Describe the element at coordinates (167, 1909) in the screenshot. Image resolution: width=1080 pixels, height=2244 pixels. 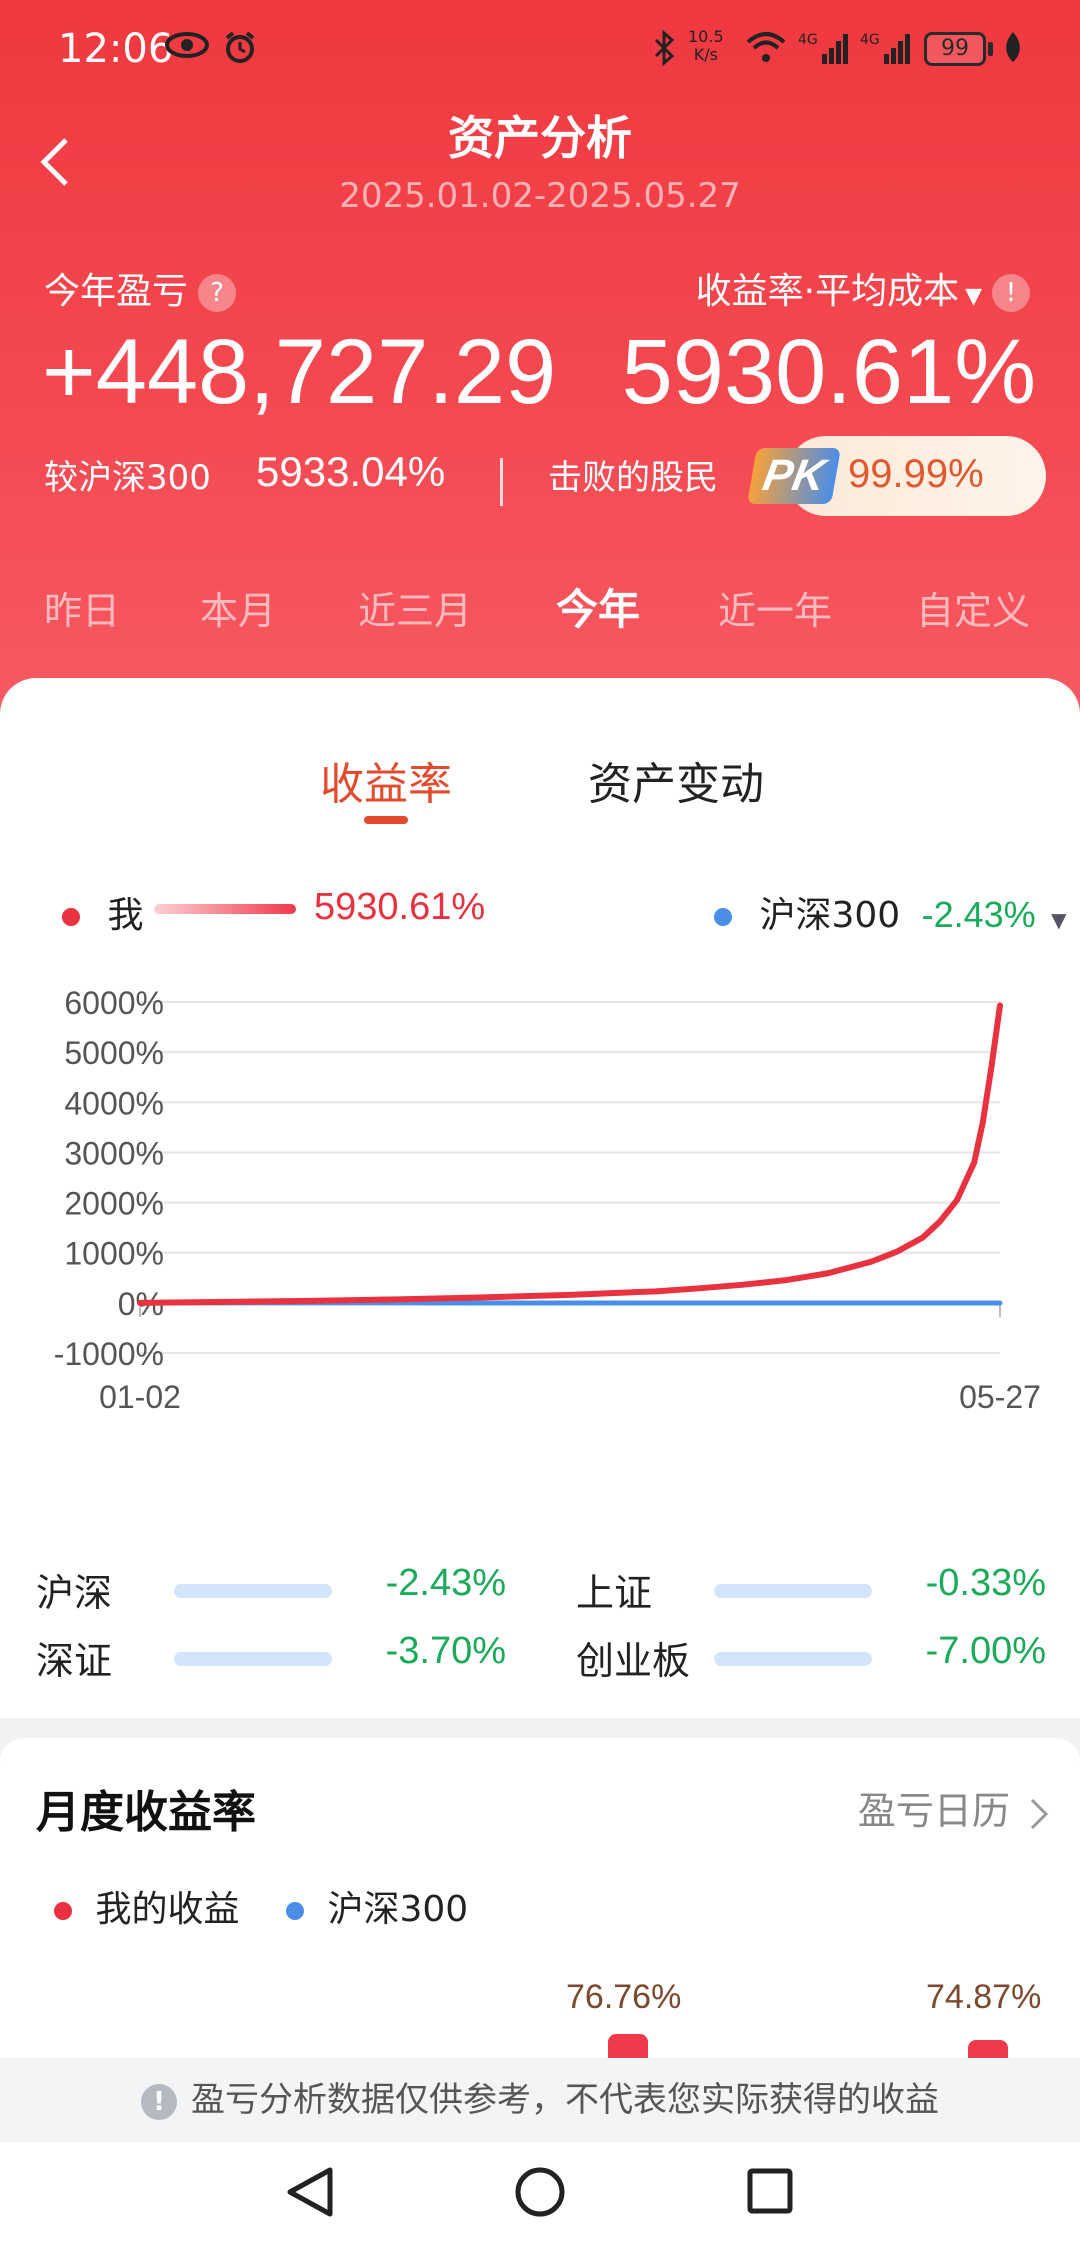
I see `legend-my-return-label: 我的收益` at that location.